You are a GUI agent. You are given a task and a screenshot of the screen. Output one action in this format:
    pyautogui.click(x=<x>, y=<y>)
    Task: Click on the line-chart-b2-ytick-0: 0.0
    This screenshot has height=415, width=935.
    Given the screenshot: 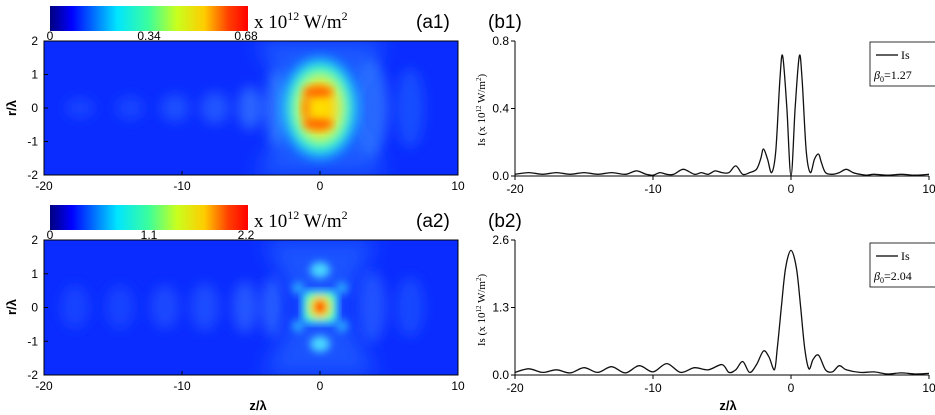 What is the action you would take?
    pyautogui.click(x=500, y=375)
    